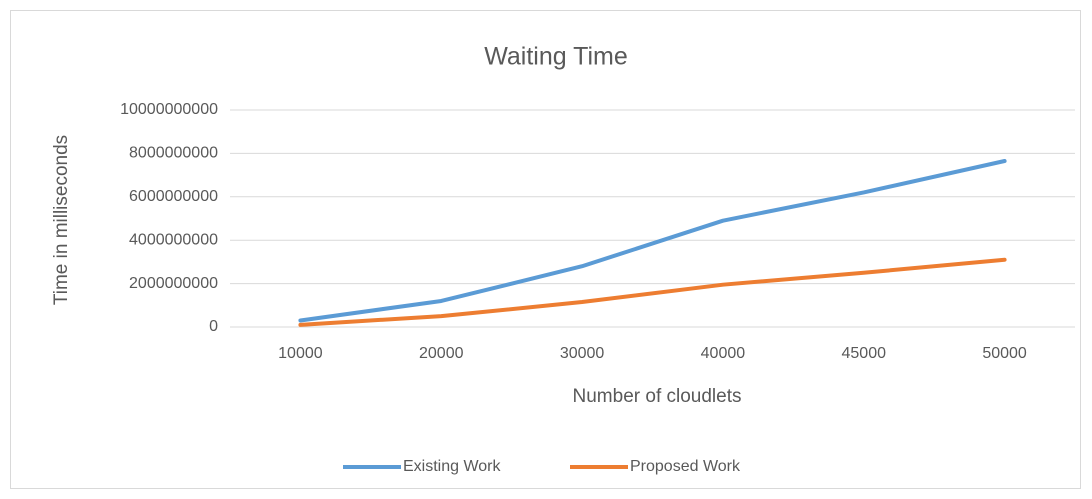  Describe the element at coordinates (169, 109) in the screenshot. I see `y-tick-label: 10000000000` at that location.